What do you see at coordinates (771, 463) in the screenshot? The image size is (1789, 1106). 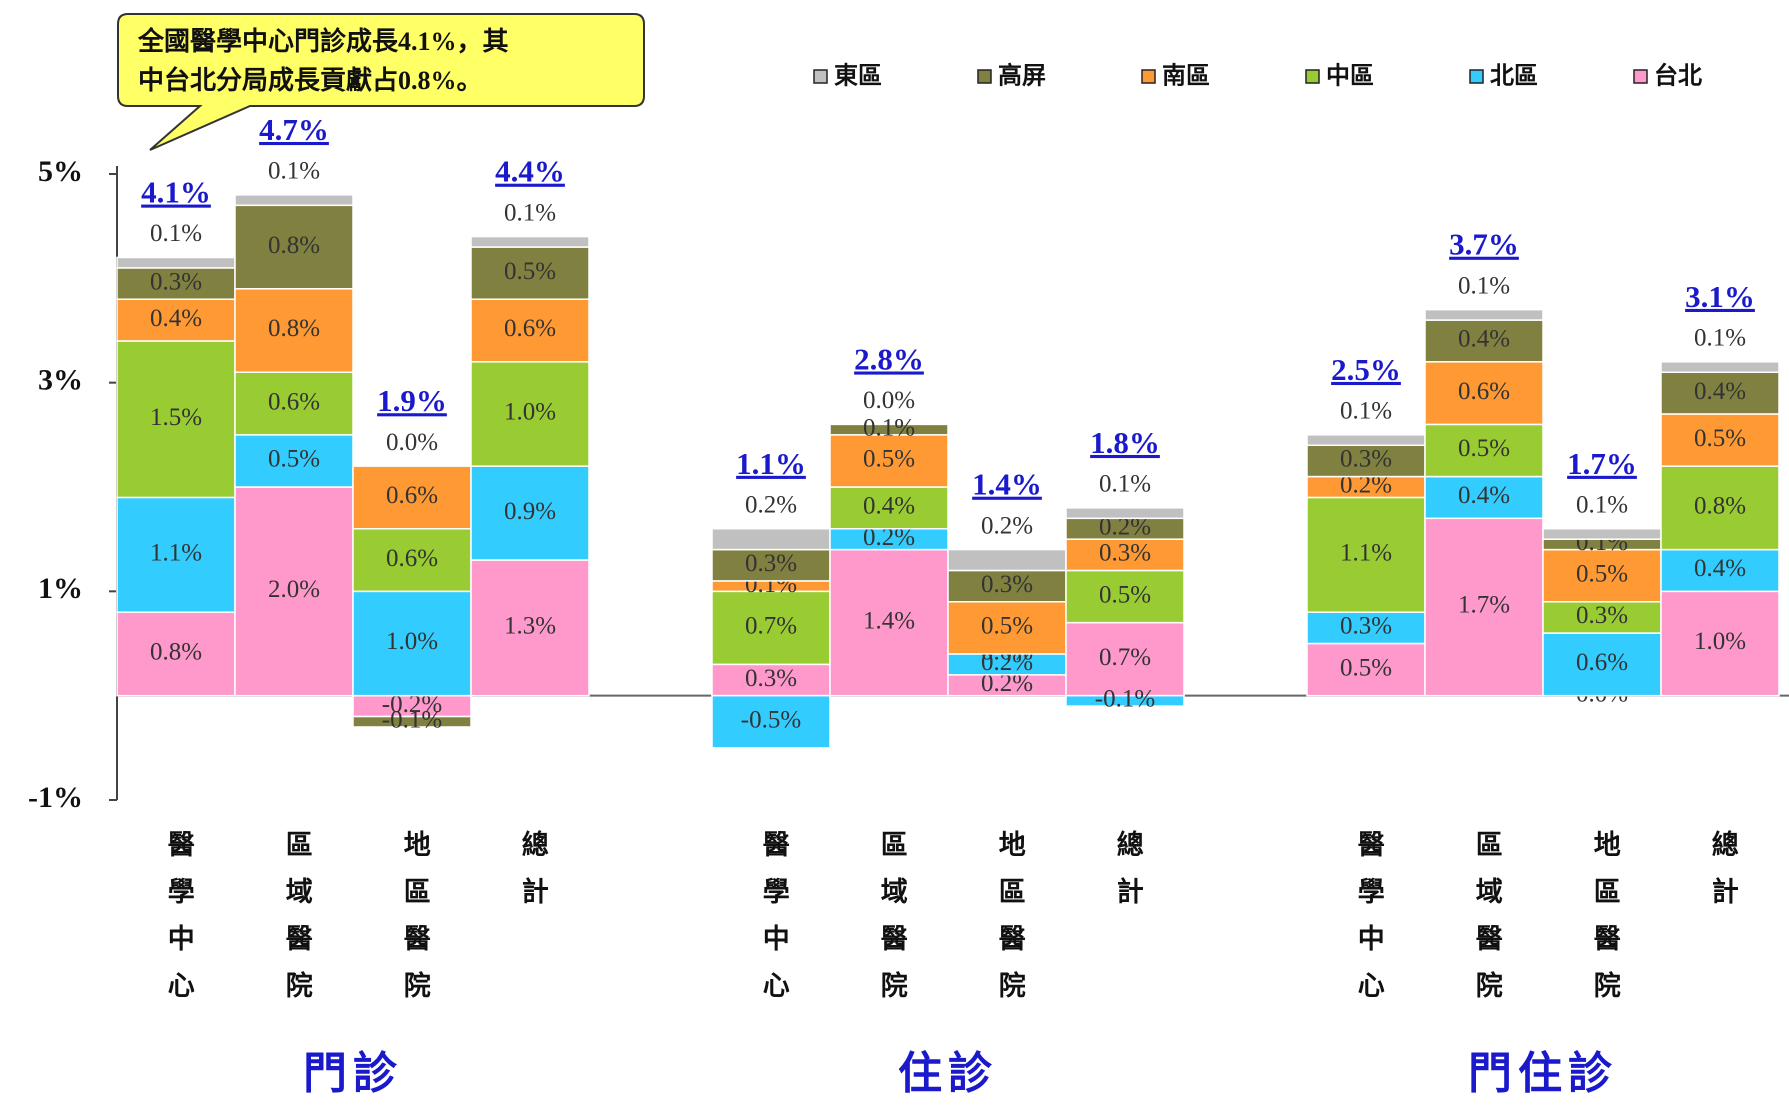 I see `total-label: 1.1%` at bounding box center [771, 463].